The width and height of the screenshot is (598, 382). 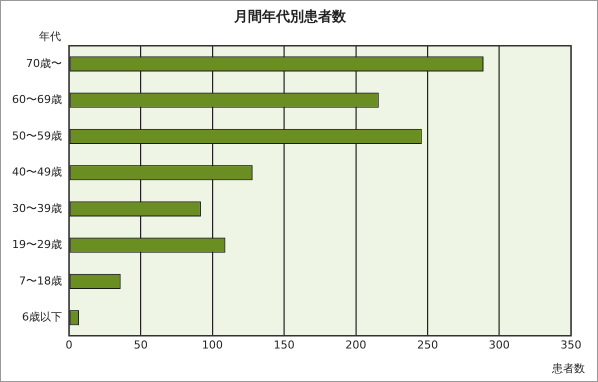 What do you see at coordinates (290, 17) in the screenshot?
I see `chart-title: 月間年代別患者数` at bounding box center [290, 17].